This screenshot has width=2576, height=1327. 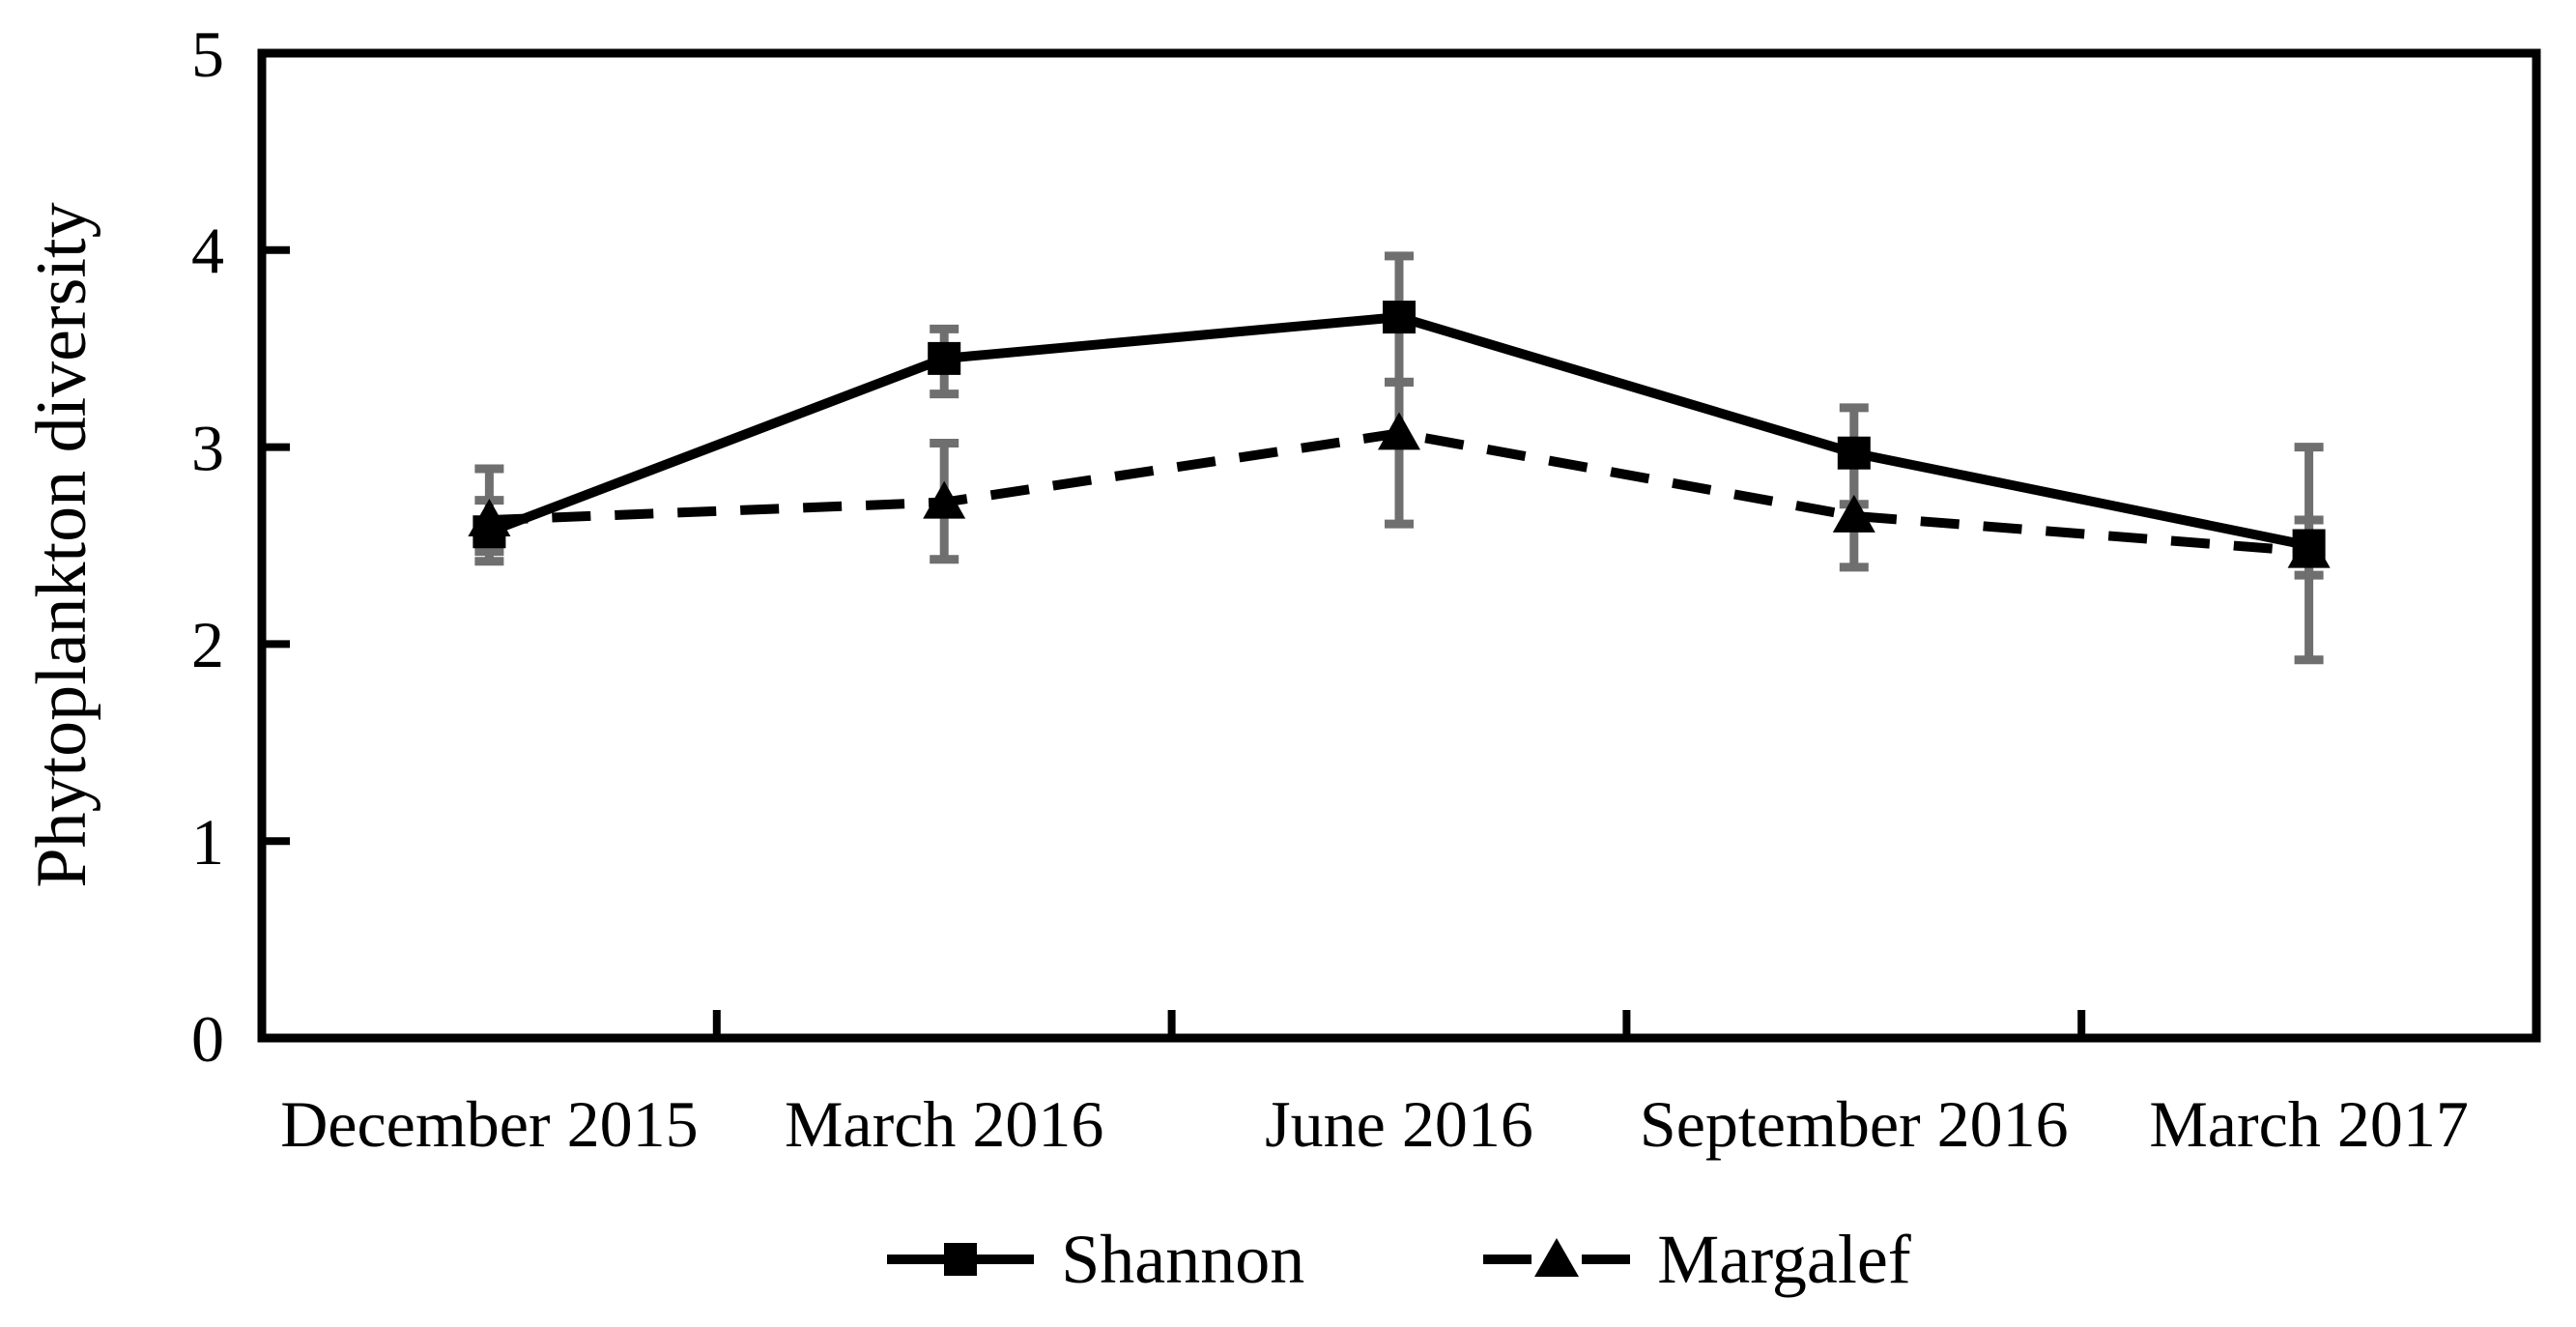 I want to click on x-tick-label: March 2016, so click(x=944, y=1124).